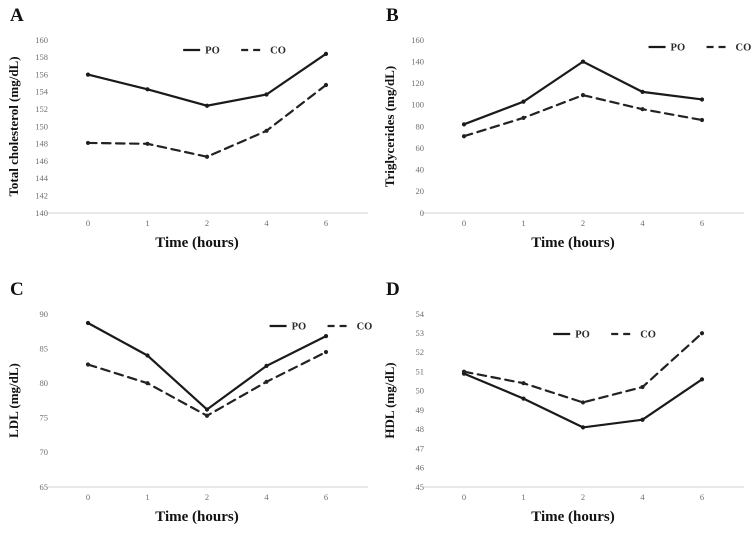 The image size is (752, 547). I want to click on y-tick-label: 150, so click(41, 126).